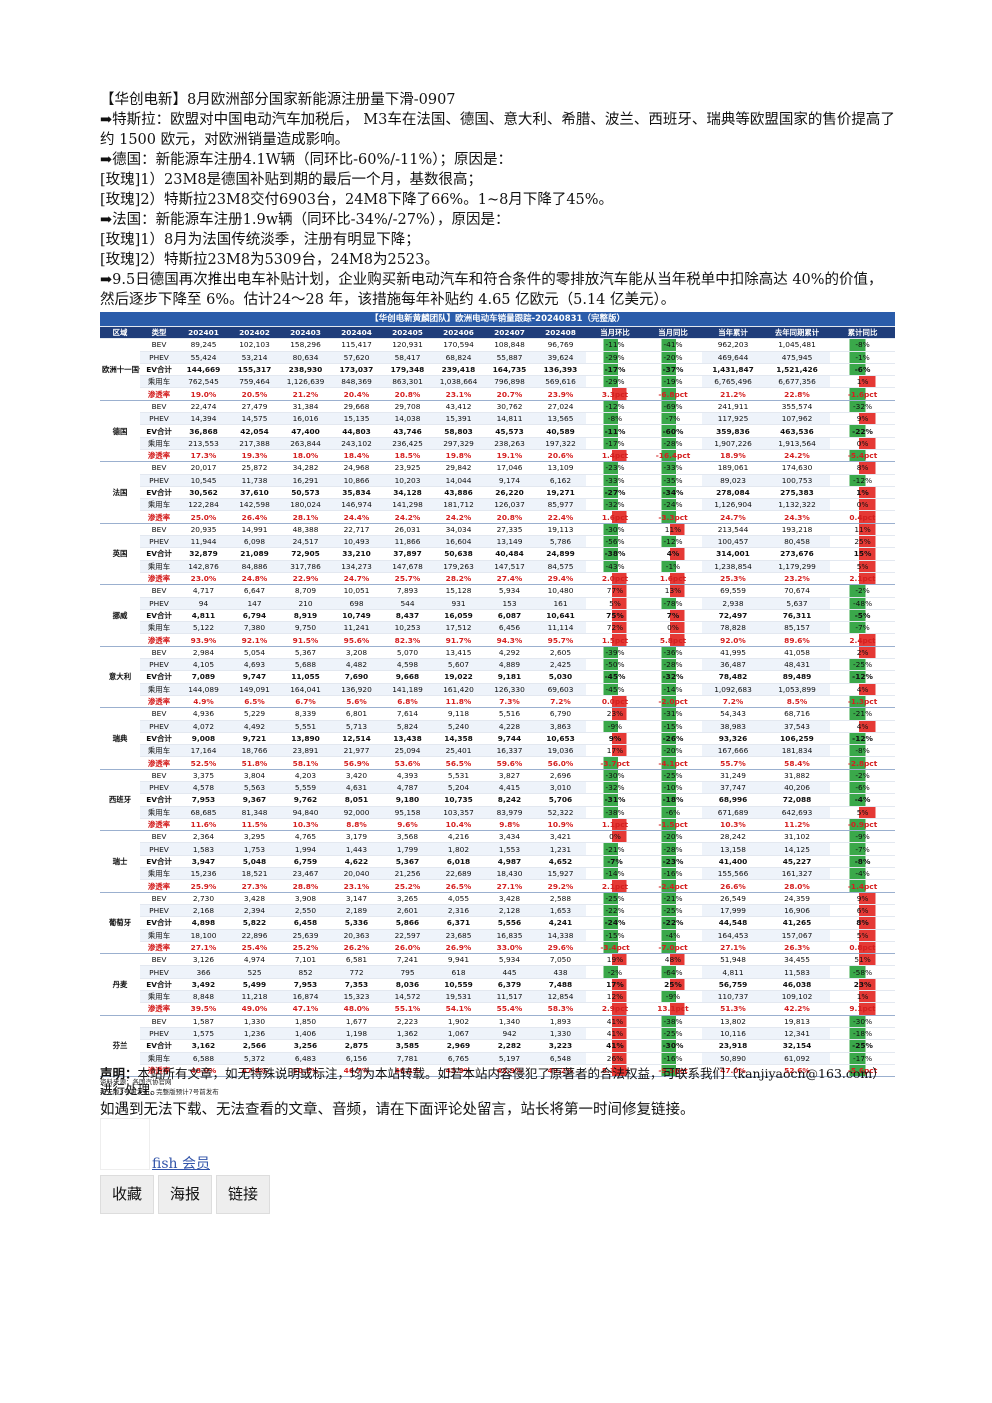 Image resolution: width=992 pixels, height=1403 pixels. Describe the element at coordinates (509, 985) in the screenshot. I see `value-cell: 6,379` at that location.